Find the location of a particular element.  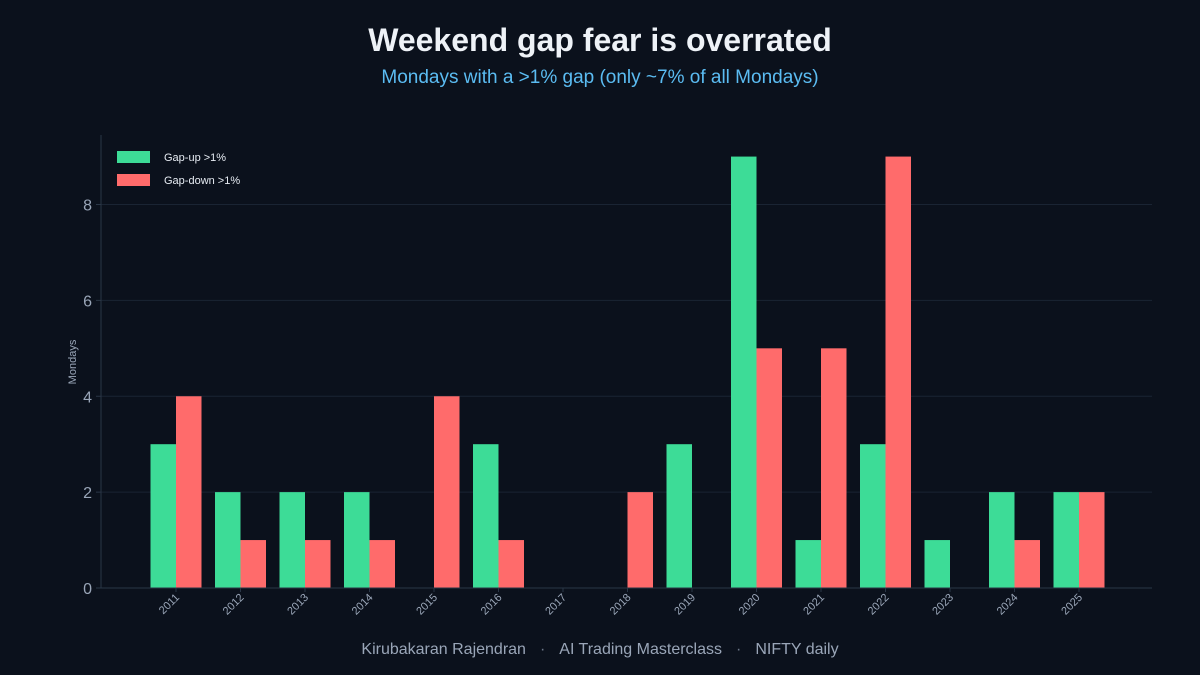

bar-gap-down-2012 is located at coordinates (253, 564).